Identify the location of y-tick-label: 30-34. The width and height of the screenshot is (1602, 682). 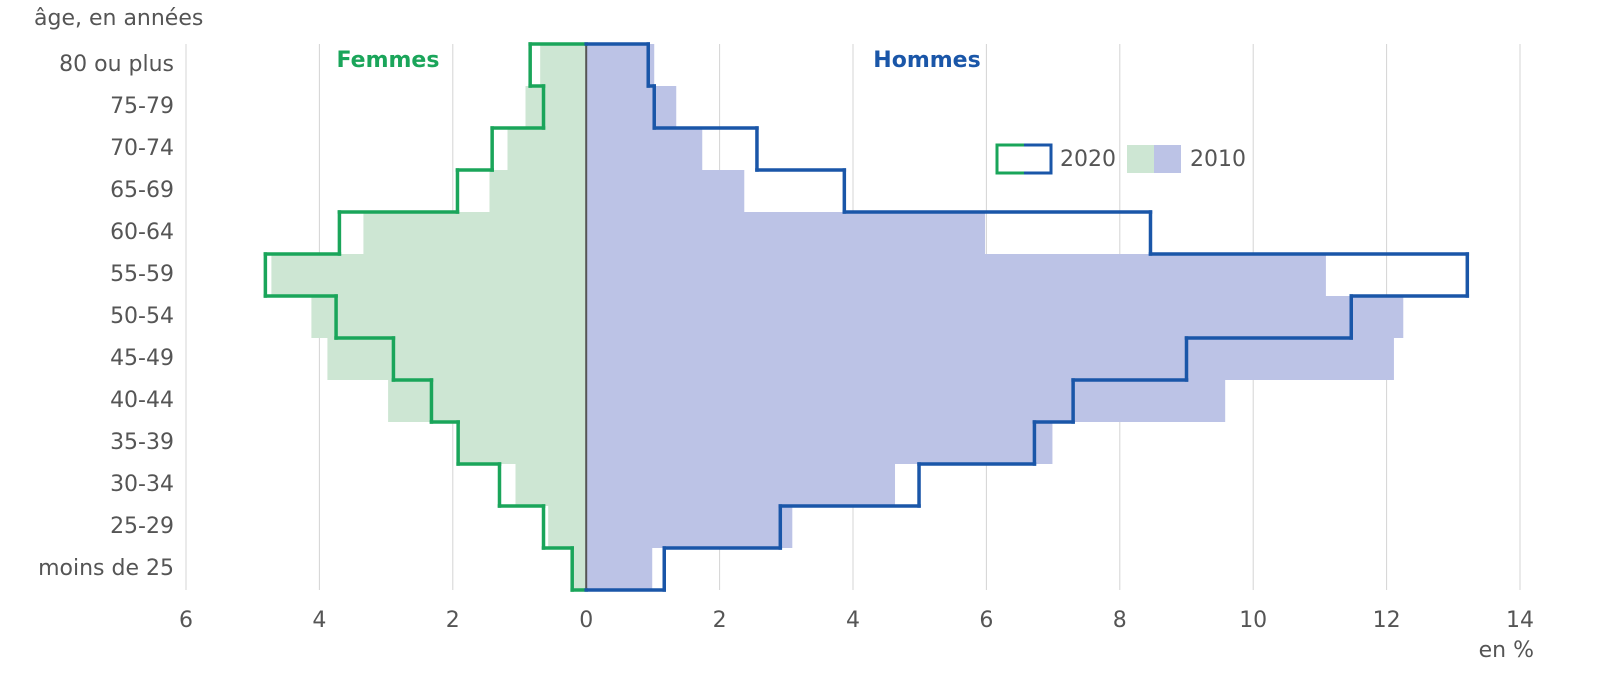
(142, 484).